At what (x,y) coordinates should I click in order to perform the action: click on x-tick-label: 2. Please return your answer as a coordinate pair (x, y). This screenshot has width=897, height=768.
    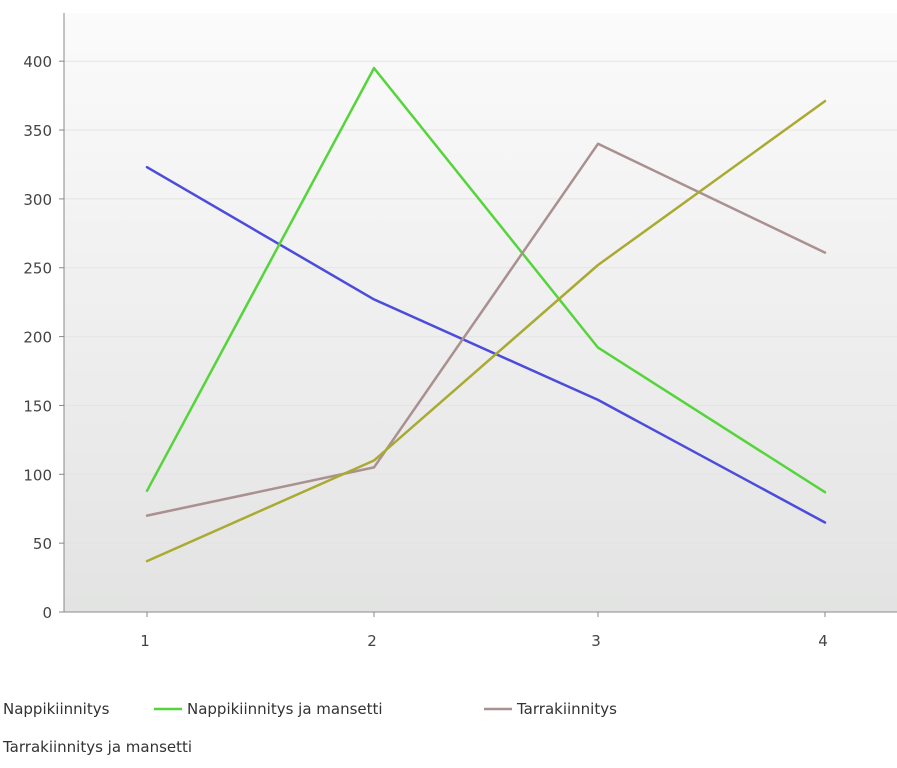
    Looking at the image, I should click on (372, 641).